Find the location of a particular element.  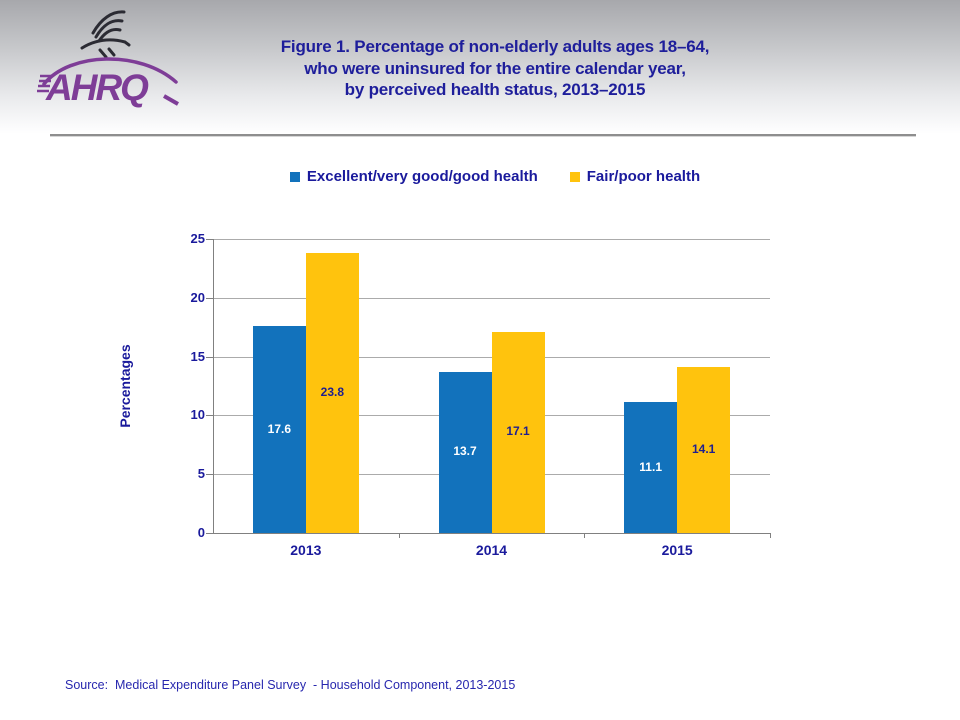

bar-excellent-2015 is located at coordinates (651, 467).